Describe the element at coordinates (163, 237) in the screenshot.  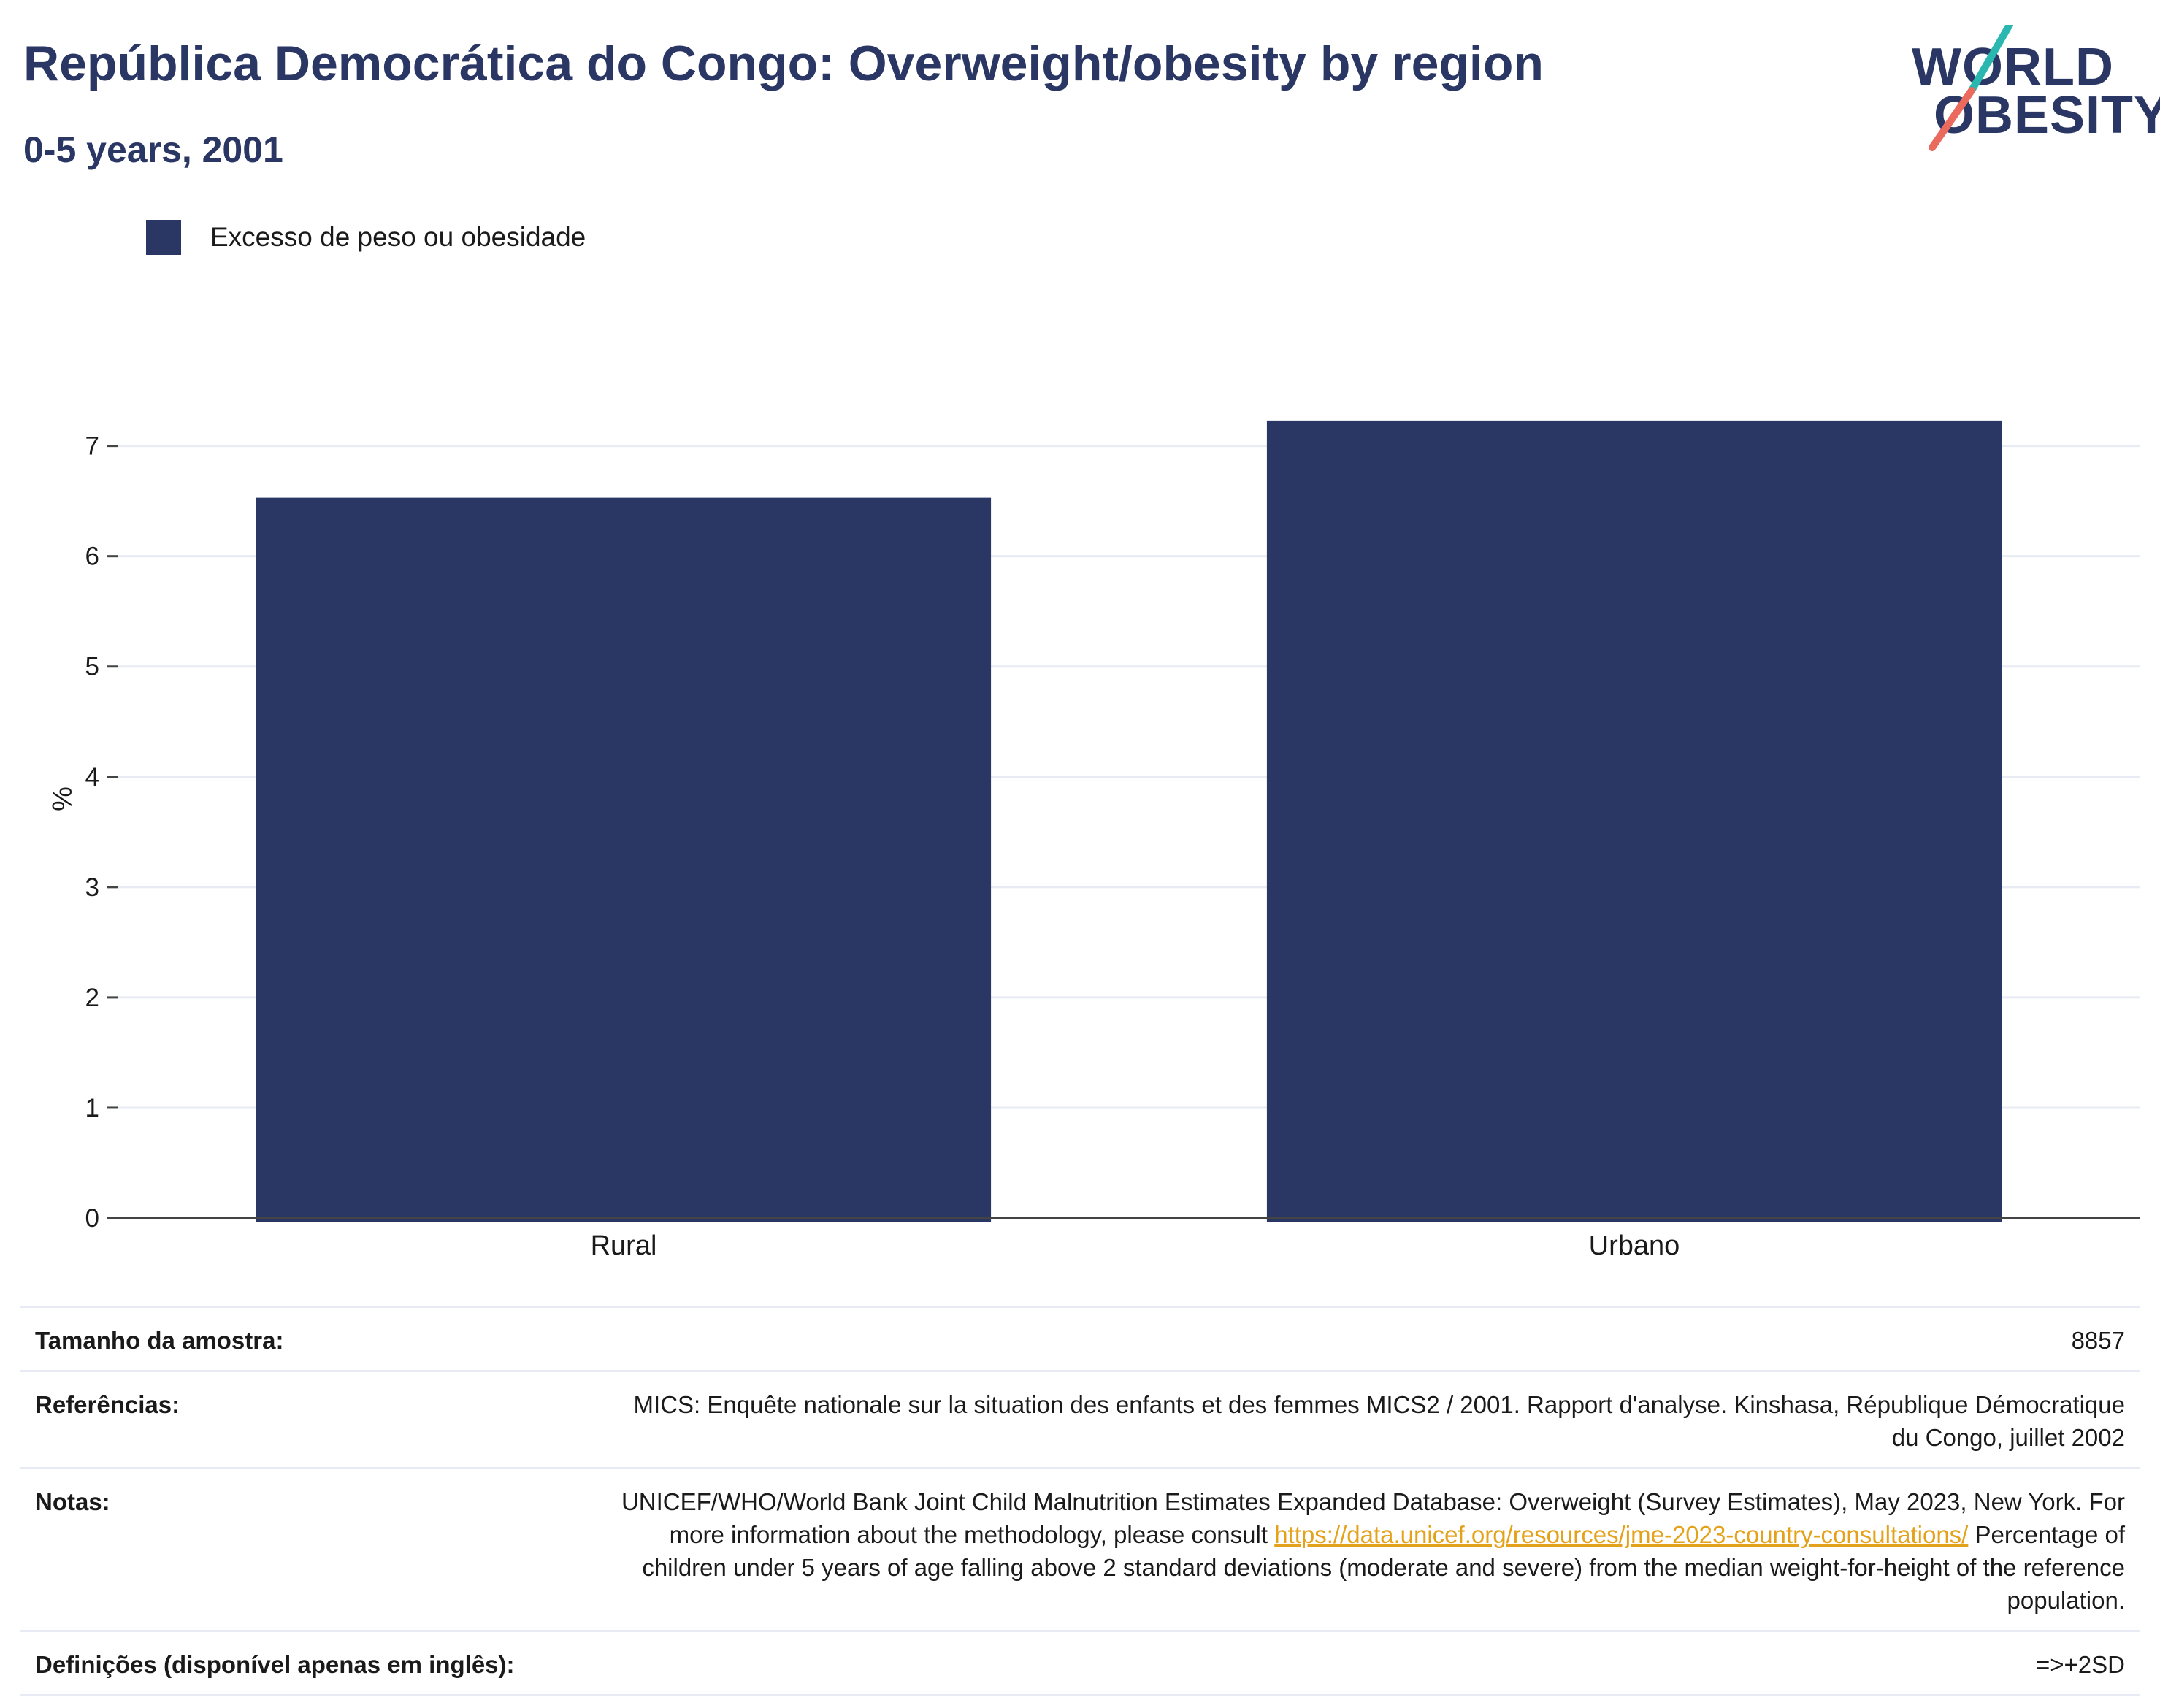
I see `legend-swatch` at that location.